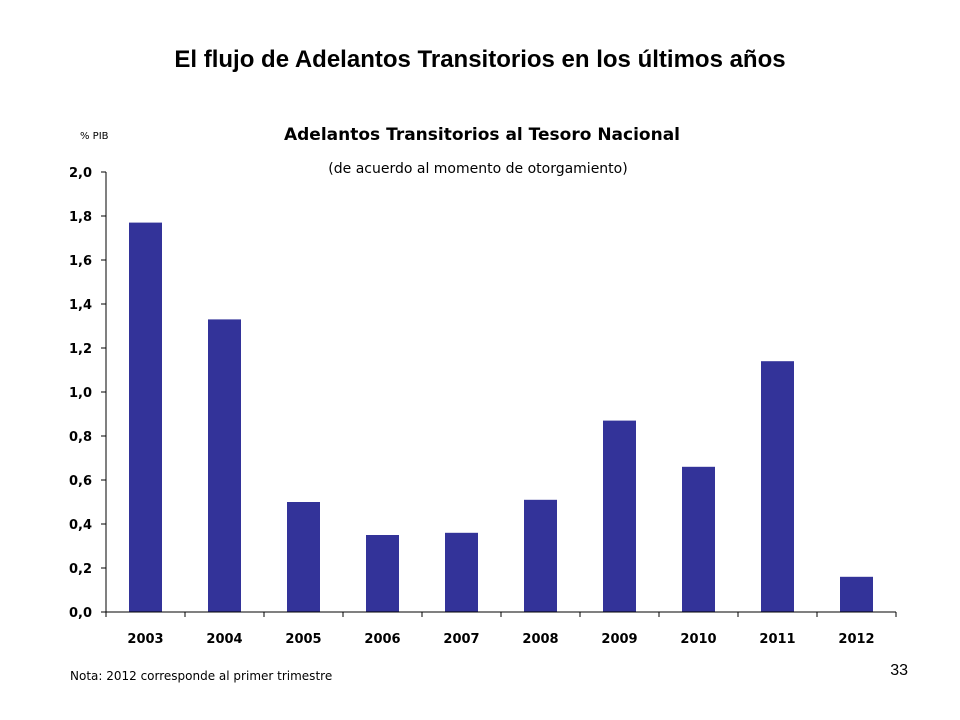  What do you see at coordinates (461, 572) in the screenshot?
I see `bar-2007` at bounding box center [461, 572].